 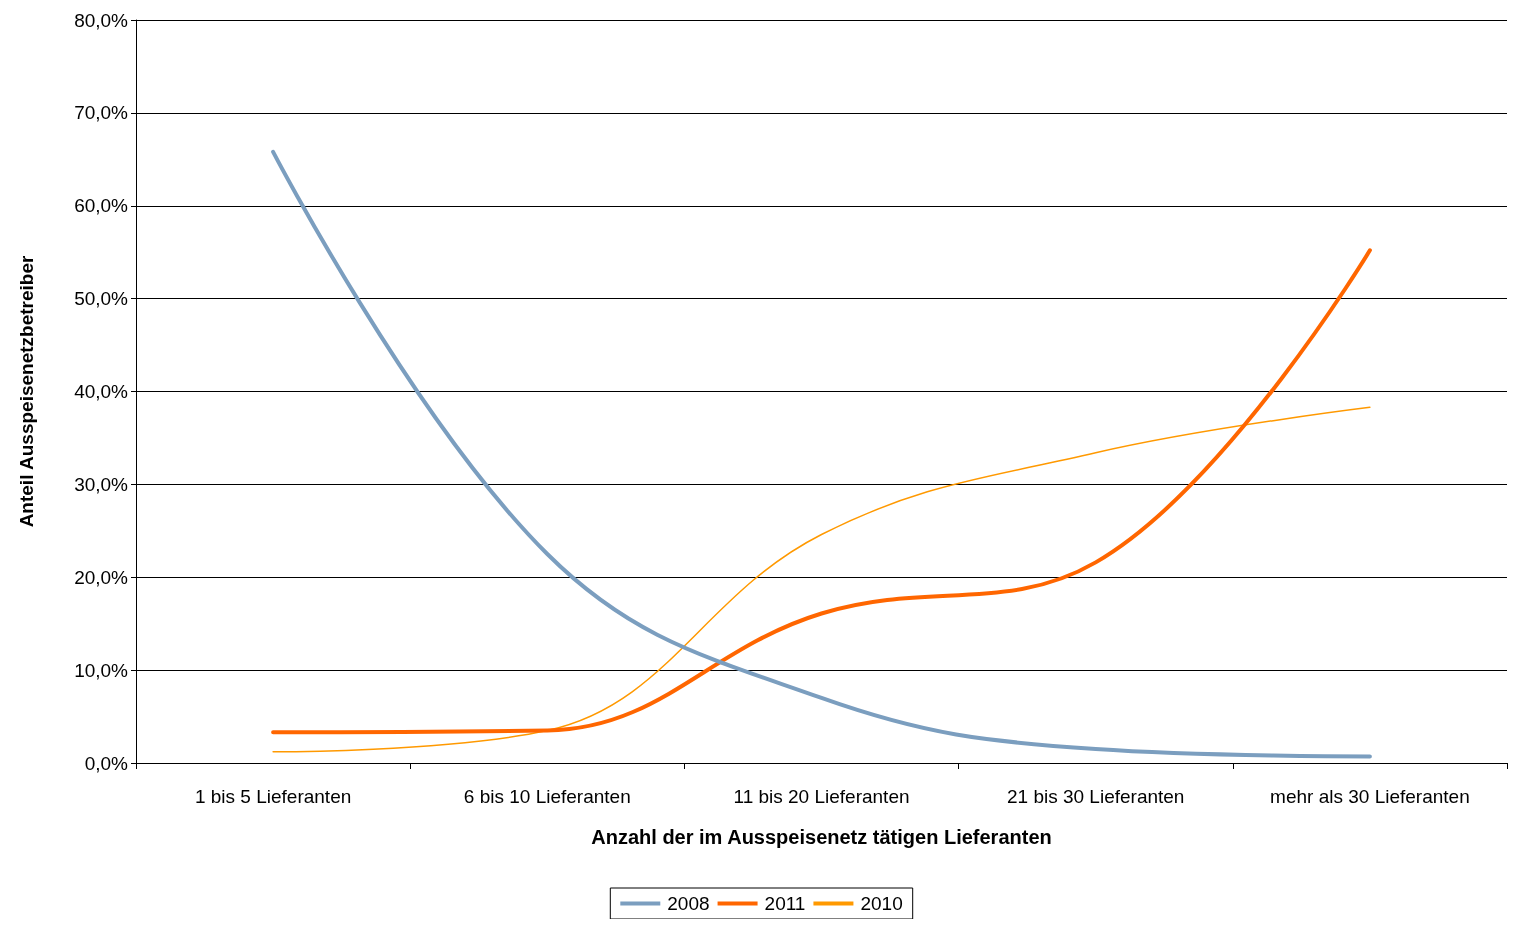 I want to click on y-tick-label: 50,0%, so click(x=101, y=299).